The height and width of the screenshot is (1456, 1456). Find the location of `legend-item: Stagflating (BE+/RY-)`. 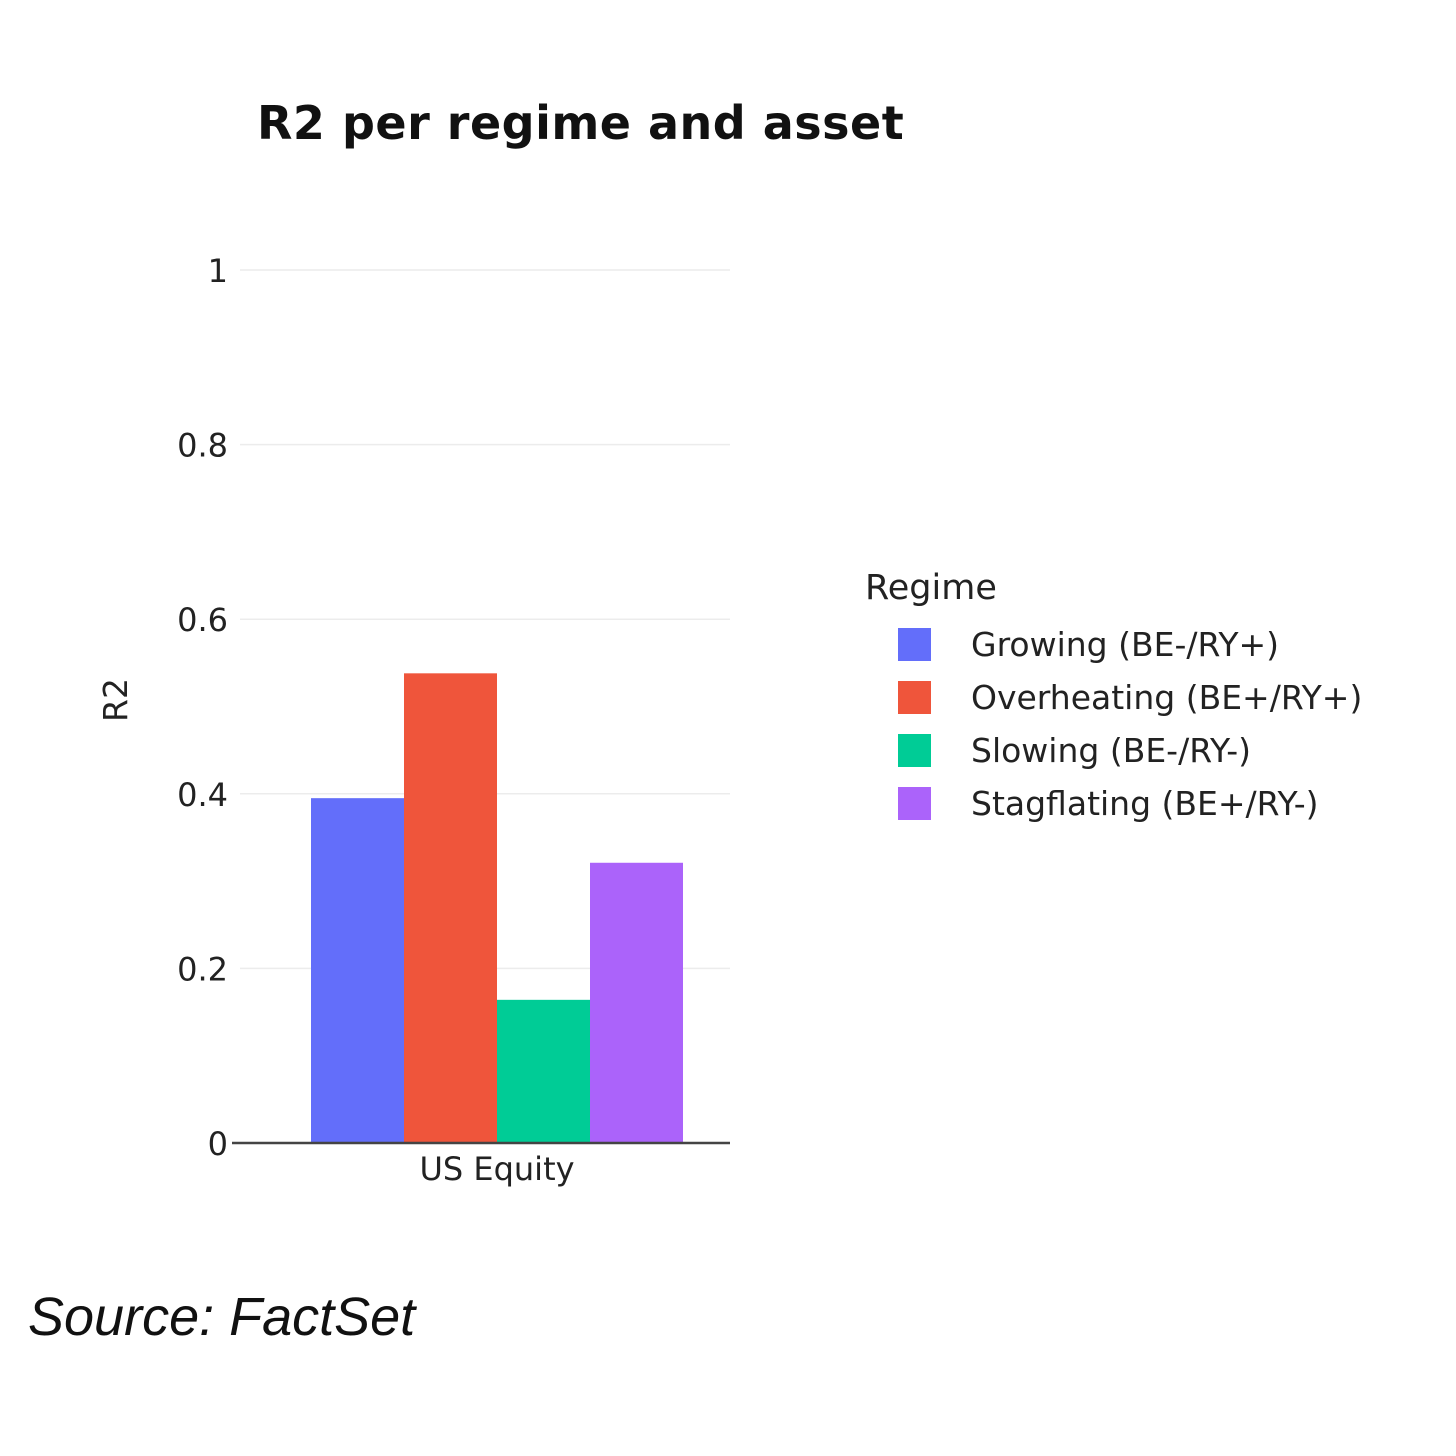

legend-item: Stagflating (BE+/RY-) is located at coordinates (1113, 803).